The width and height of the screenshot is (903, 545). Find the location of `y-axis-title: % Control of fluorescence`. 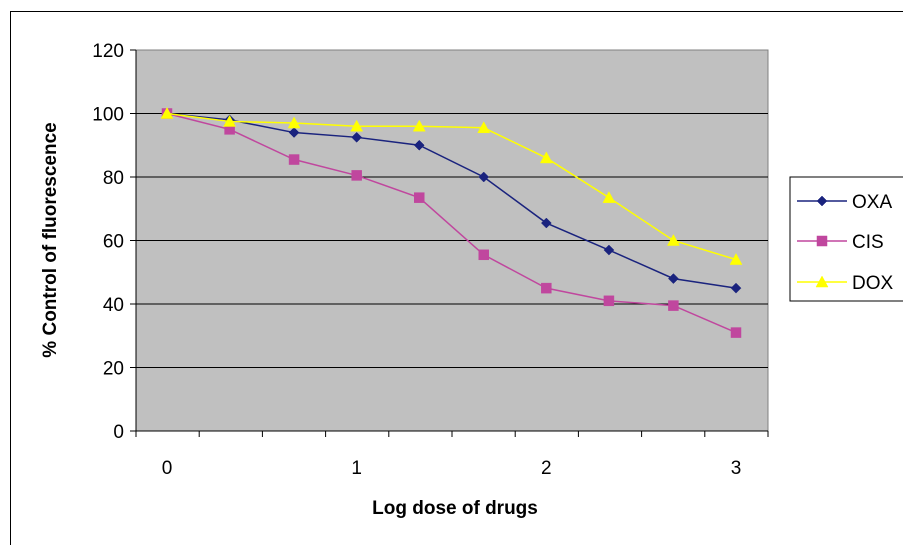

y-axis-title: % Control of fluorescence is located at coordinates (50, 239).